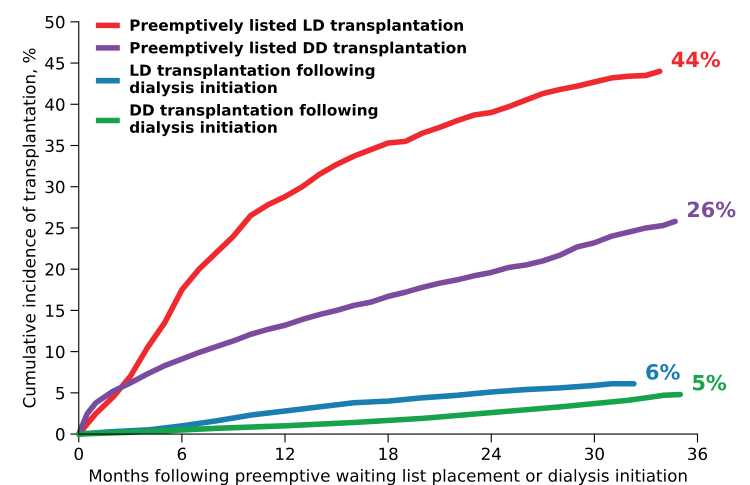 The width and height of the screenshot is (750, 485). Describe the element at coordinates (254, 120) in the screenshot. I see `legend-label: DD transplantation following dialysis initiation` at that location.